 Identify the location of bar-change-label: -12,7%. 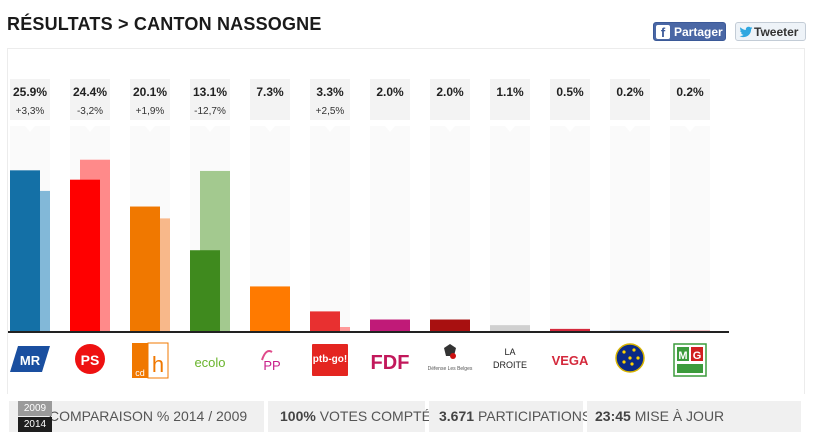
(210, 111).